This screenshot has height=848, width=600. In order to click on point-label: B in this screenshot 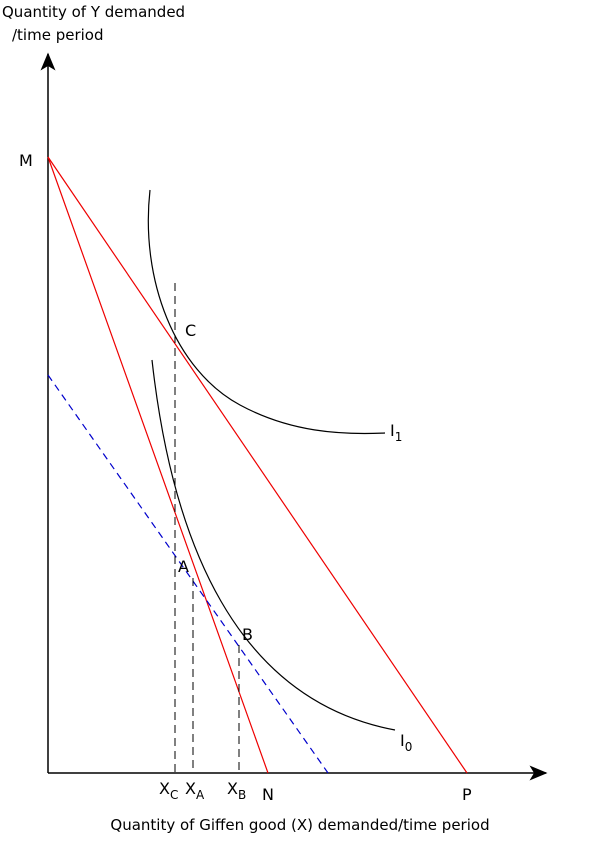, I will do `click(247, 634)`.